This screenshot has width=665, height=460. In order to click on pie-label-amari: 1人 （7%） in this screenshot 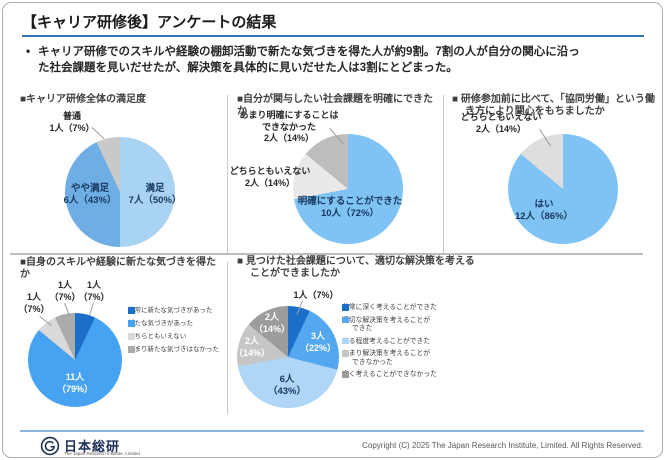, I will do `click(65, 291)`.